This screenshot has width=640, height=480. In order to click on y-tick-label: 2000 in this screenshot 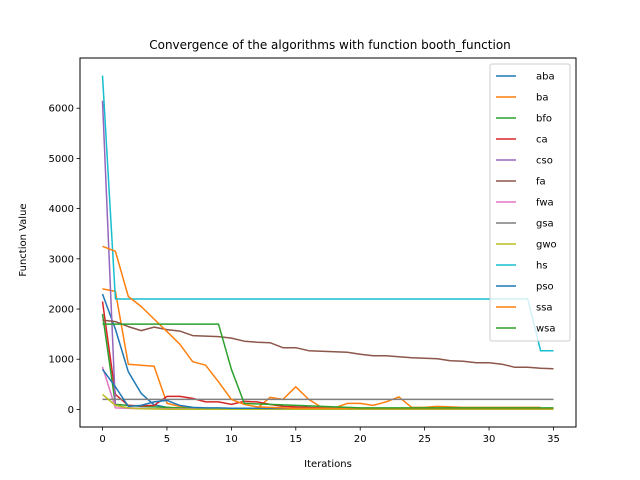, I will do `click(61, 310)`.